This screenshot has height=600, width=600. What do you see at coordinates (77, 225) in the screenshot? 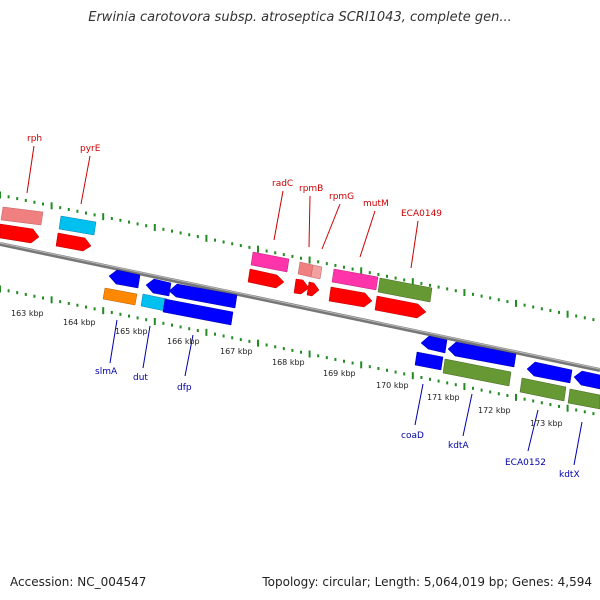
I see `feature-pyrE-cyan` at bounding box center [77, 225].